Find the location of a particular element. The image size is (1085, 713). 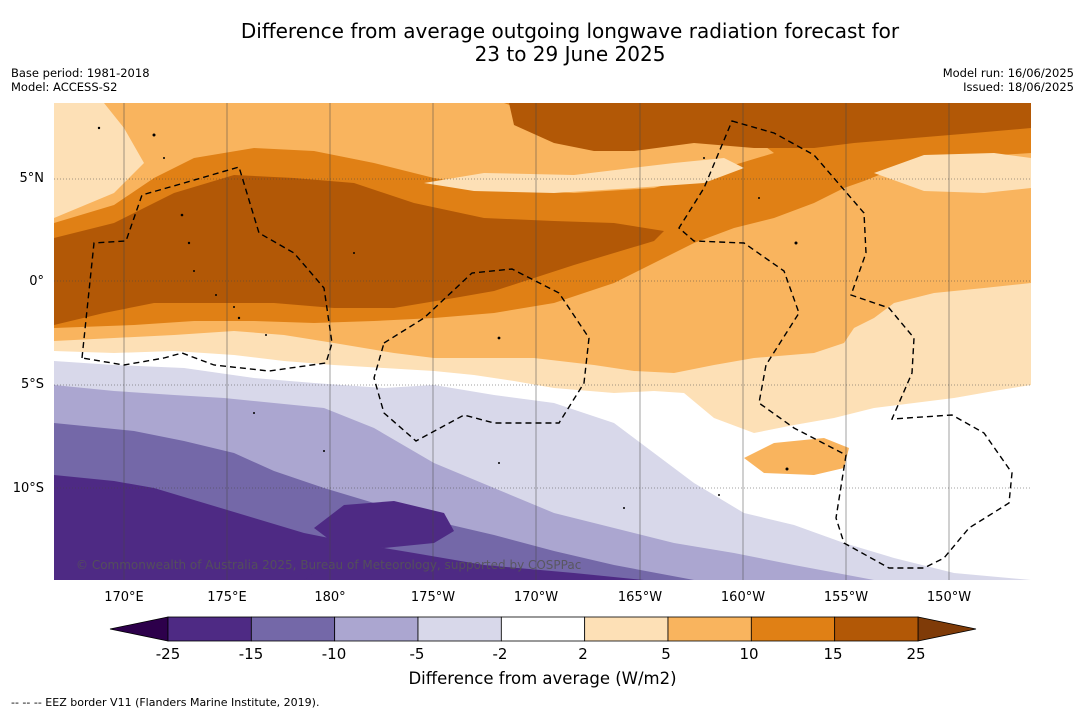

cbar-tick-9: 25 is located at coordinates (916, 654).